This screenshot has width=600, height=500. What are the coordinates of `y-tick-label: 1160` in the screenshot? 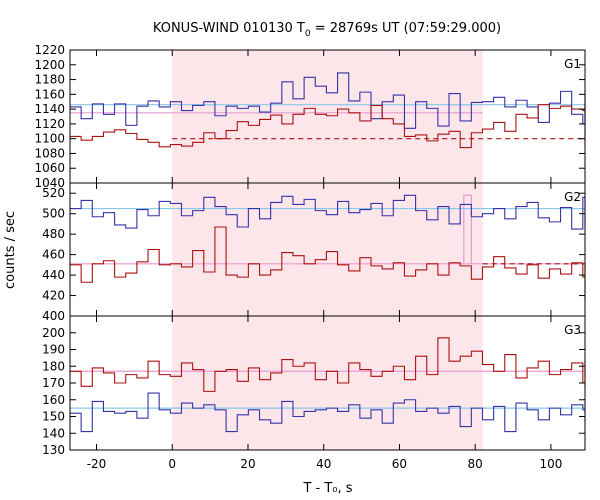 It's located at (49, 94).